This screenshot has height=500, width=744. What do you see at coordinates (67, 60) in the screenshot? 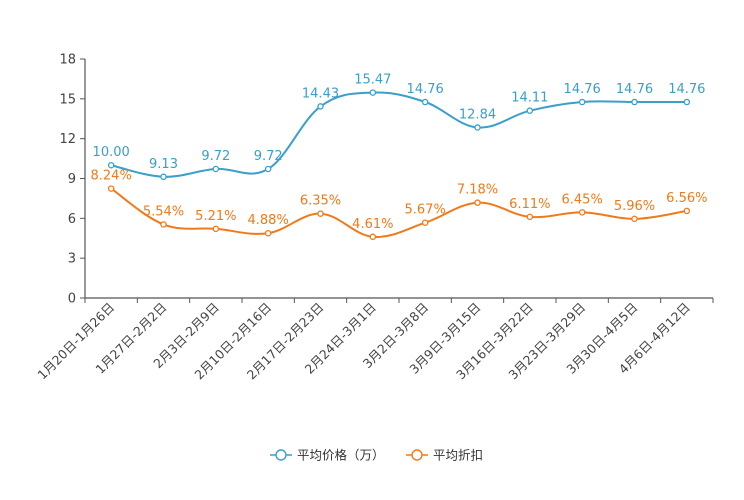
I see `y-tick-label: 18` at bounding box center [67, 60].